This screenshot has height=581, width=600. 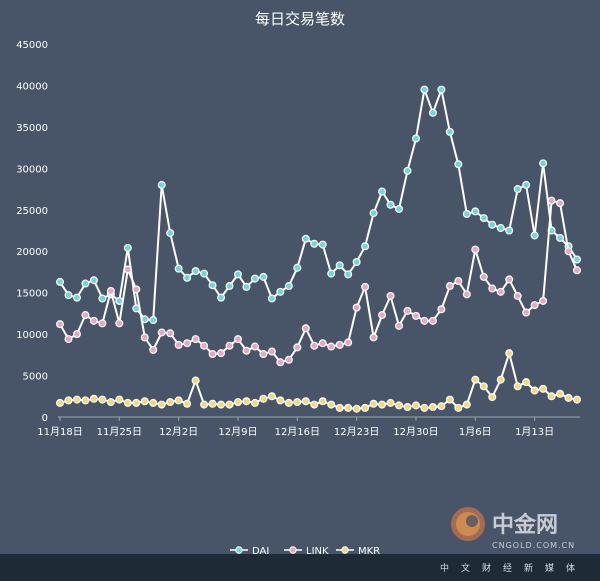 What do you see at coordinates (178, 432) in the screenshot?
I see `x-tick-label: 12月2日` at bounding box center [178, 432].